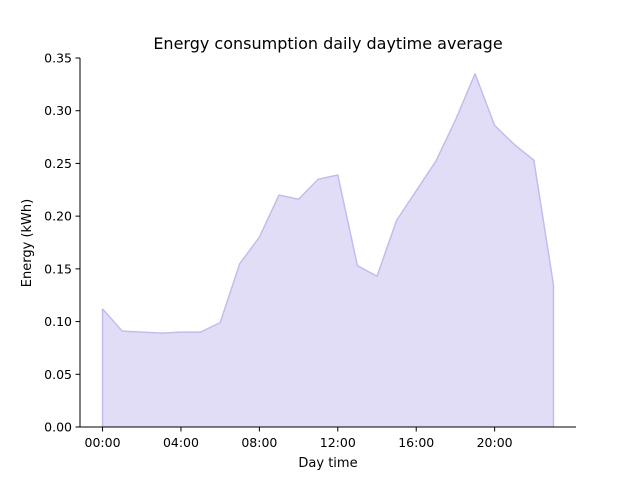 This screenshot has height=484, width=640. What do you see at coordinates (181, 442) in the screenshot?
I see `x-tick-label: 04:00` at bounding box center [181, 442].